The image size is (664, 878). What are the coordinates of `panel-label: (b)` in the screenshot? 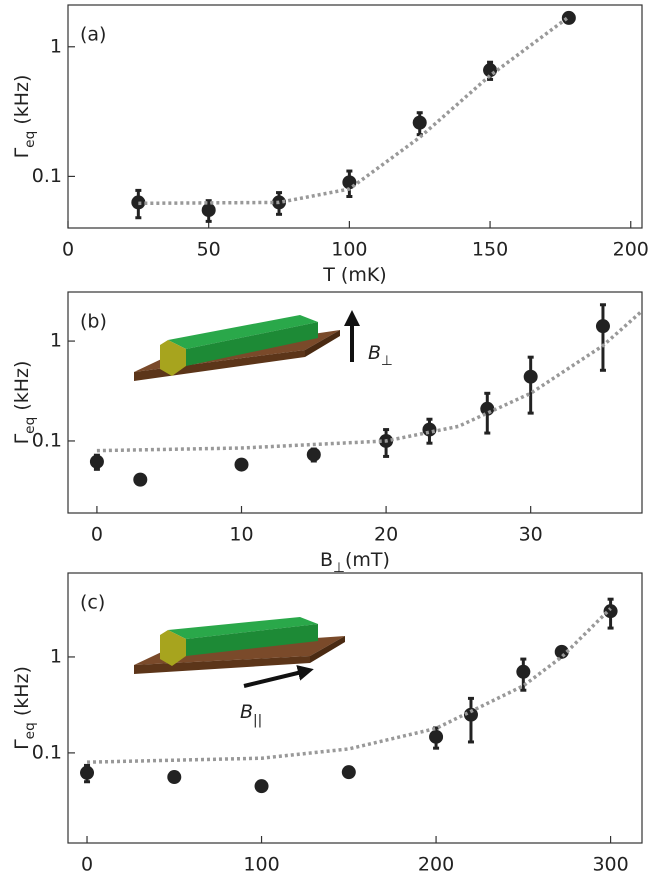 It's located at (93, 322).